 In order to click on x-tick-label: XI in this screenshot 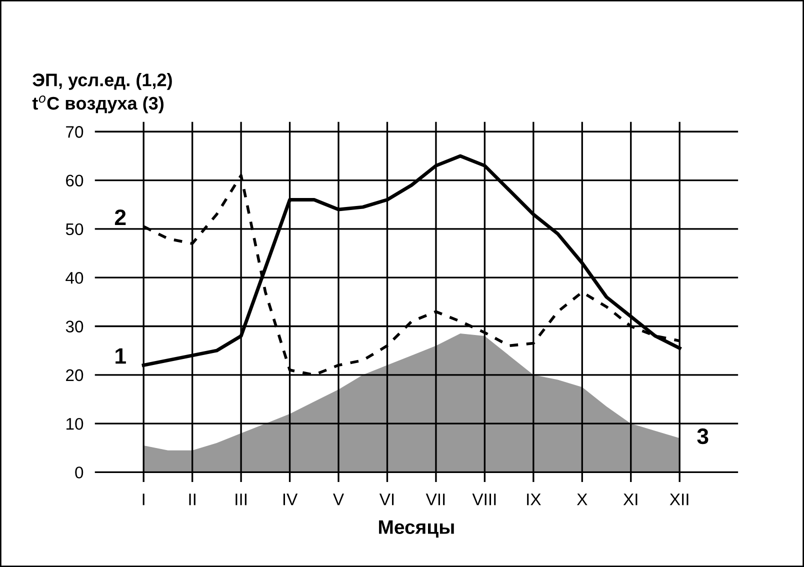, I will do `click(630, 500)`.